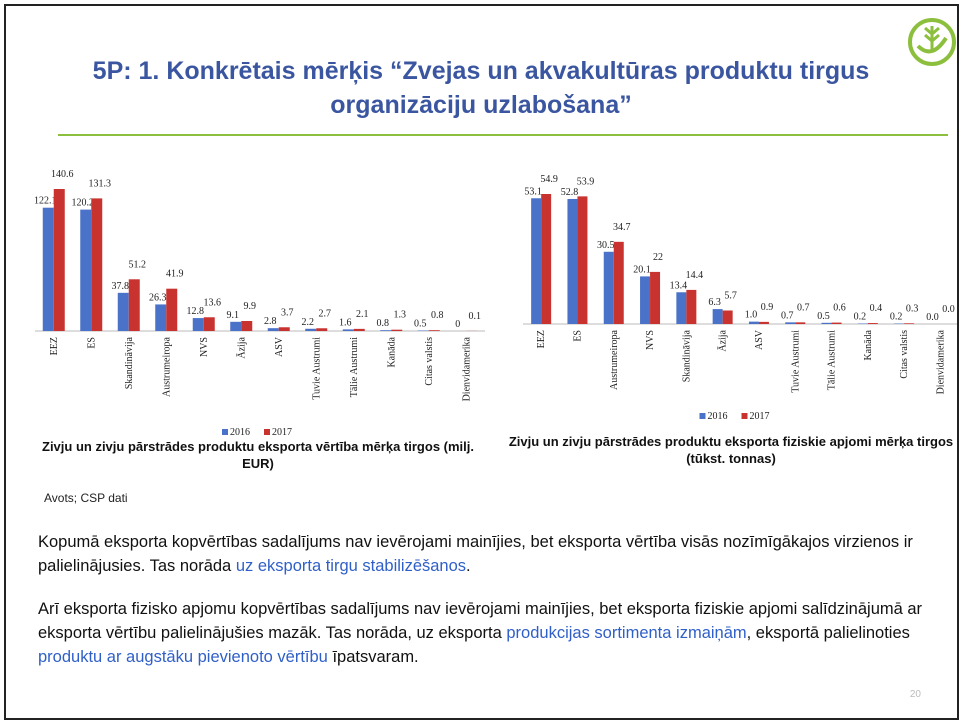 Image resolution: width=965 pixels, height=726 pixels. Describe the element at coordinates (100, 183) in the screenshot. I see `data-label: 131.3` at that location.